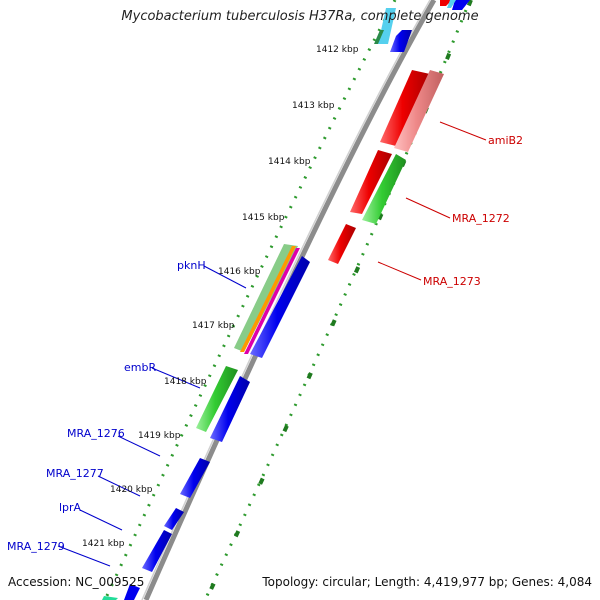 This screenshot has height=600, width=600. Describe the element at coordinates (131, 490) in the screenshot. I see `kbp-tick-label: 1420 kbp` at that location.